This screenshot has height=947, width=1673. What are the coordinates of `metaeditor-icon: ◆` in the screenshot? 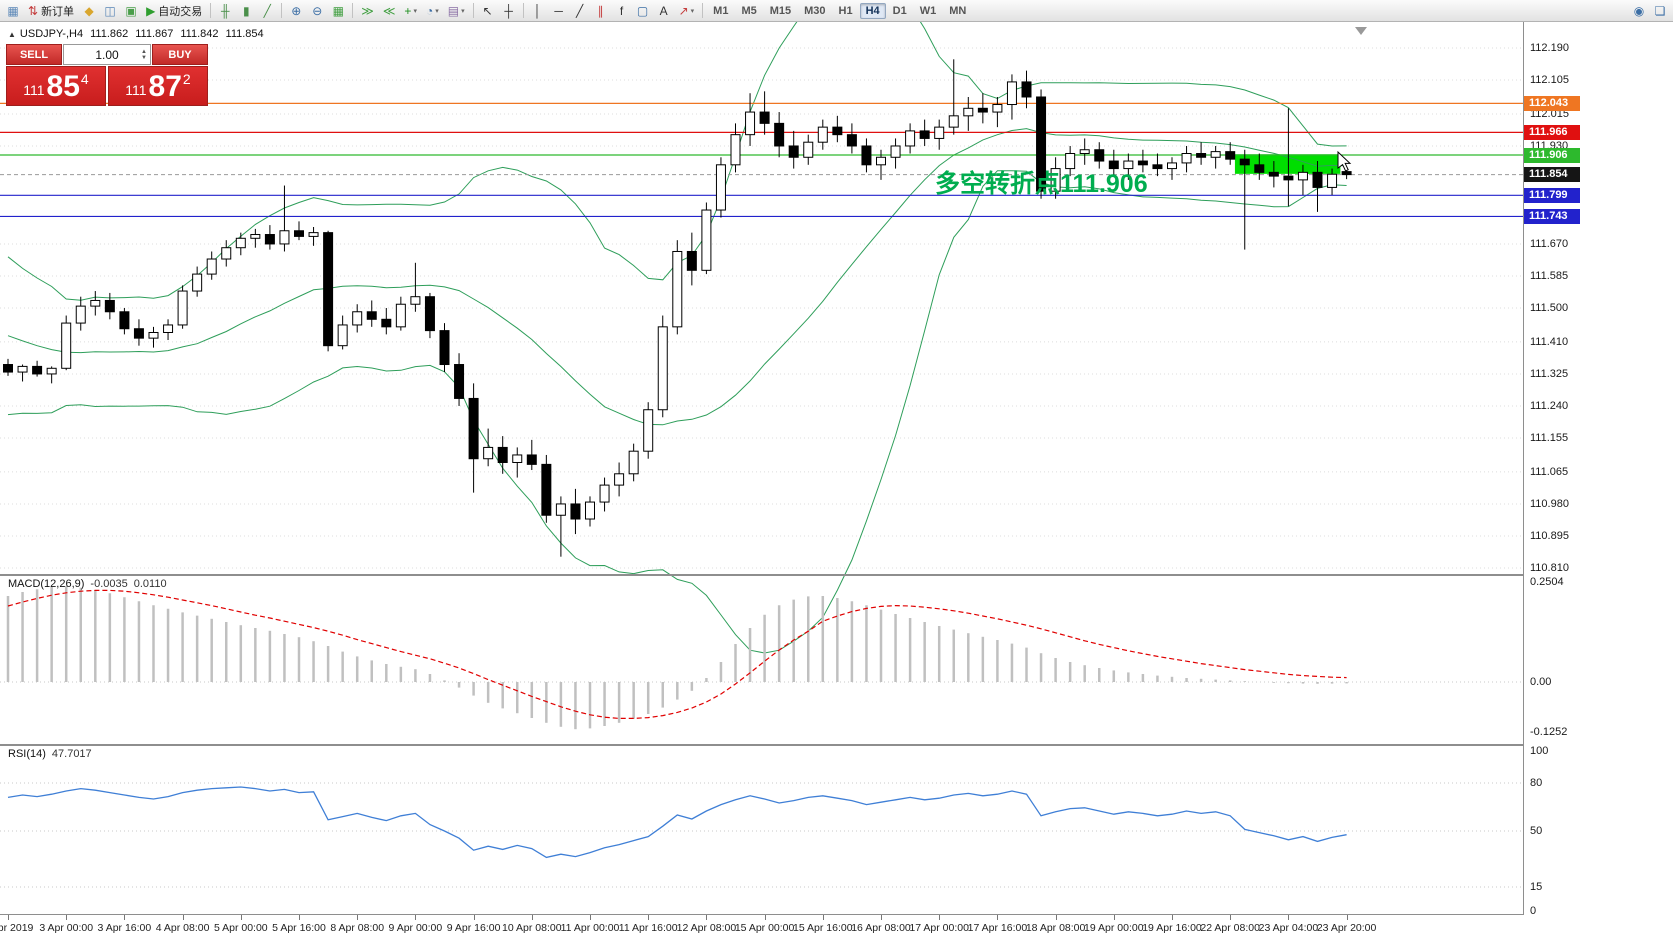 It's located at (89, 10).